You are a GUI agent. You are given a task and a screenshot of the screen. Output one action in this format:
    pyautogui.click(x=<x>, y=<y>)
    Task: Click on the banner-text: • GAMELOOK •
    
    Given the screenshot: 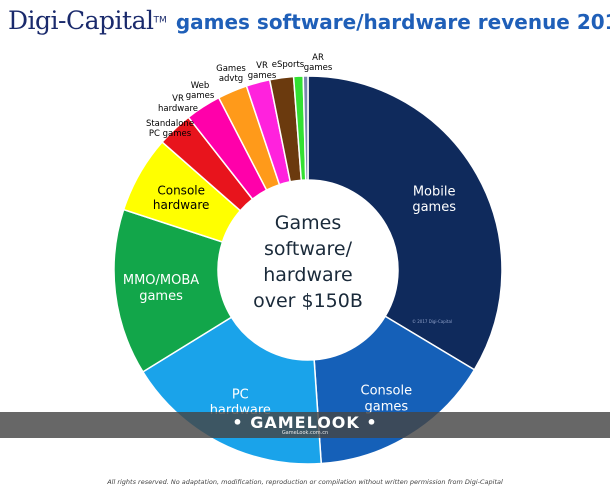 What is the action you would take?
    pyautogui.click(x=305, y=422)
    